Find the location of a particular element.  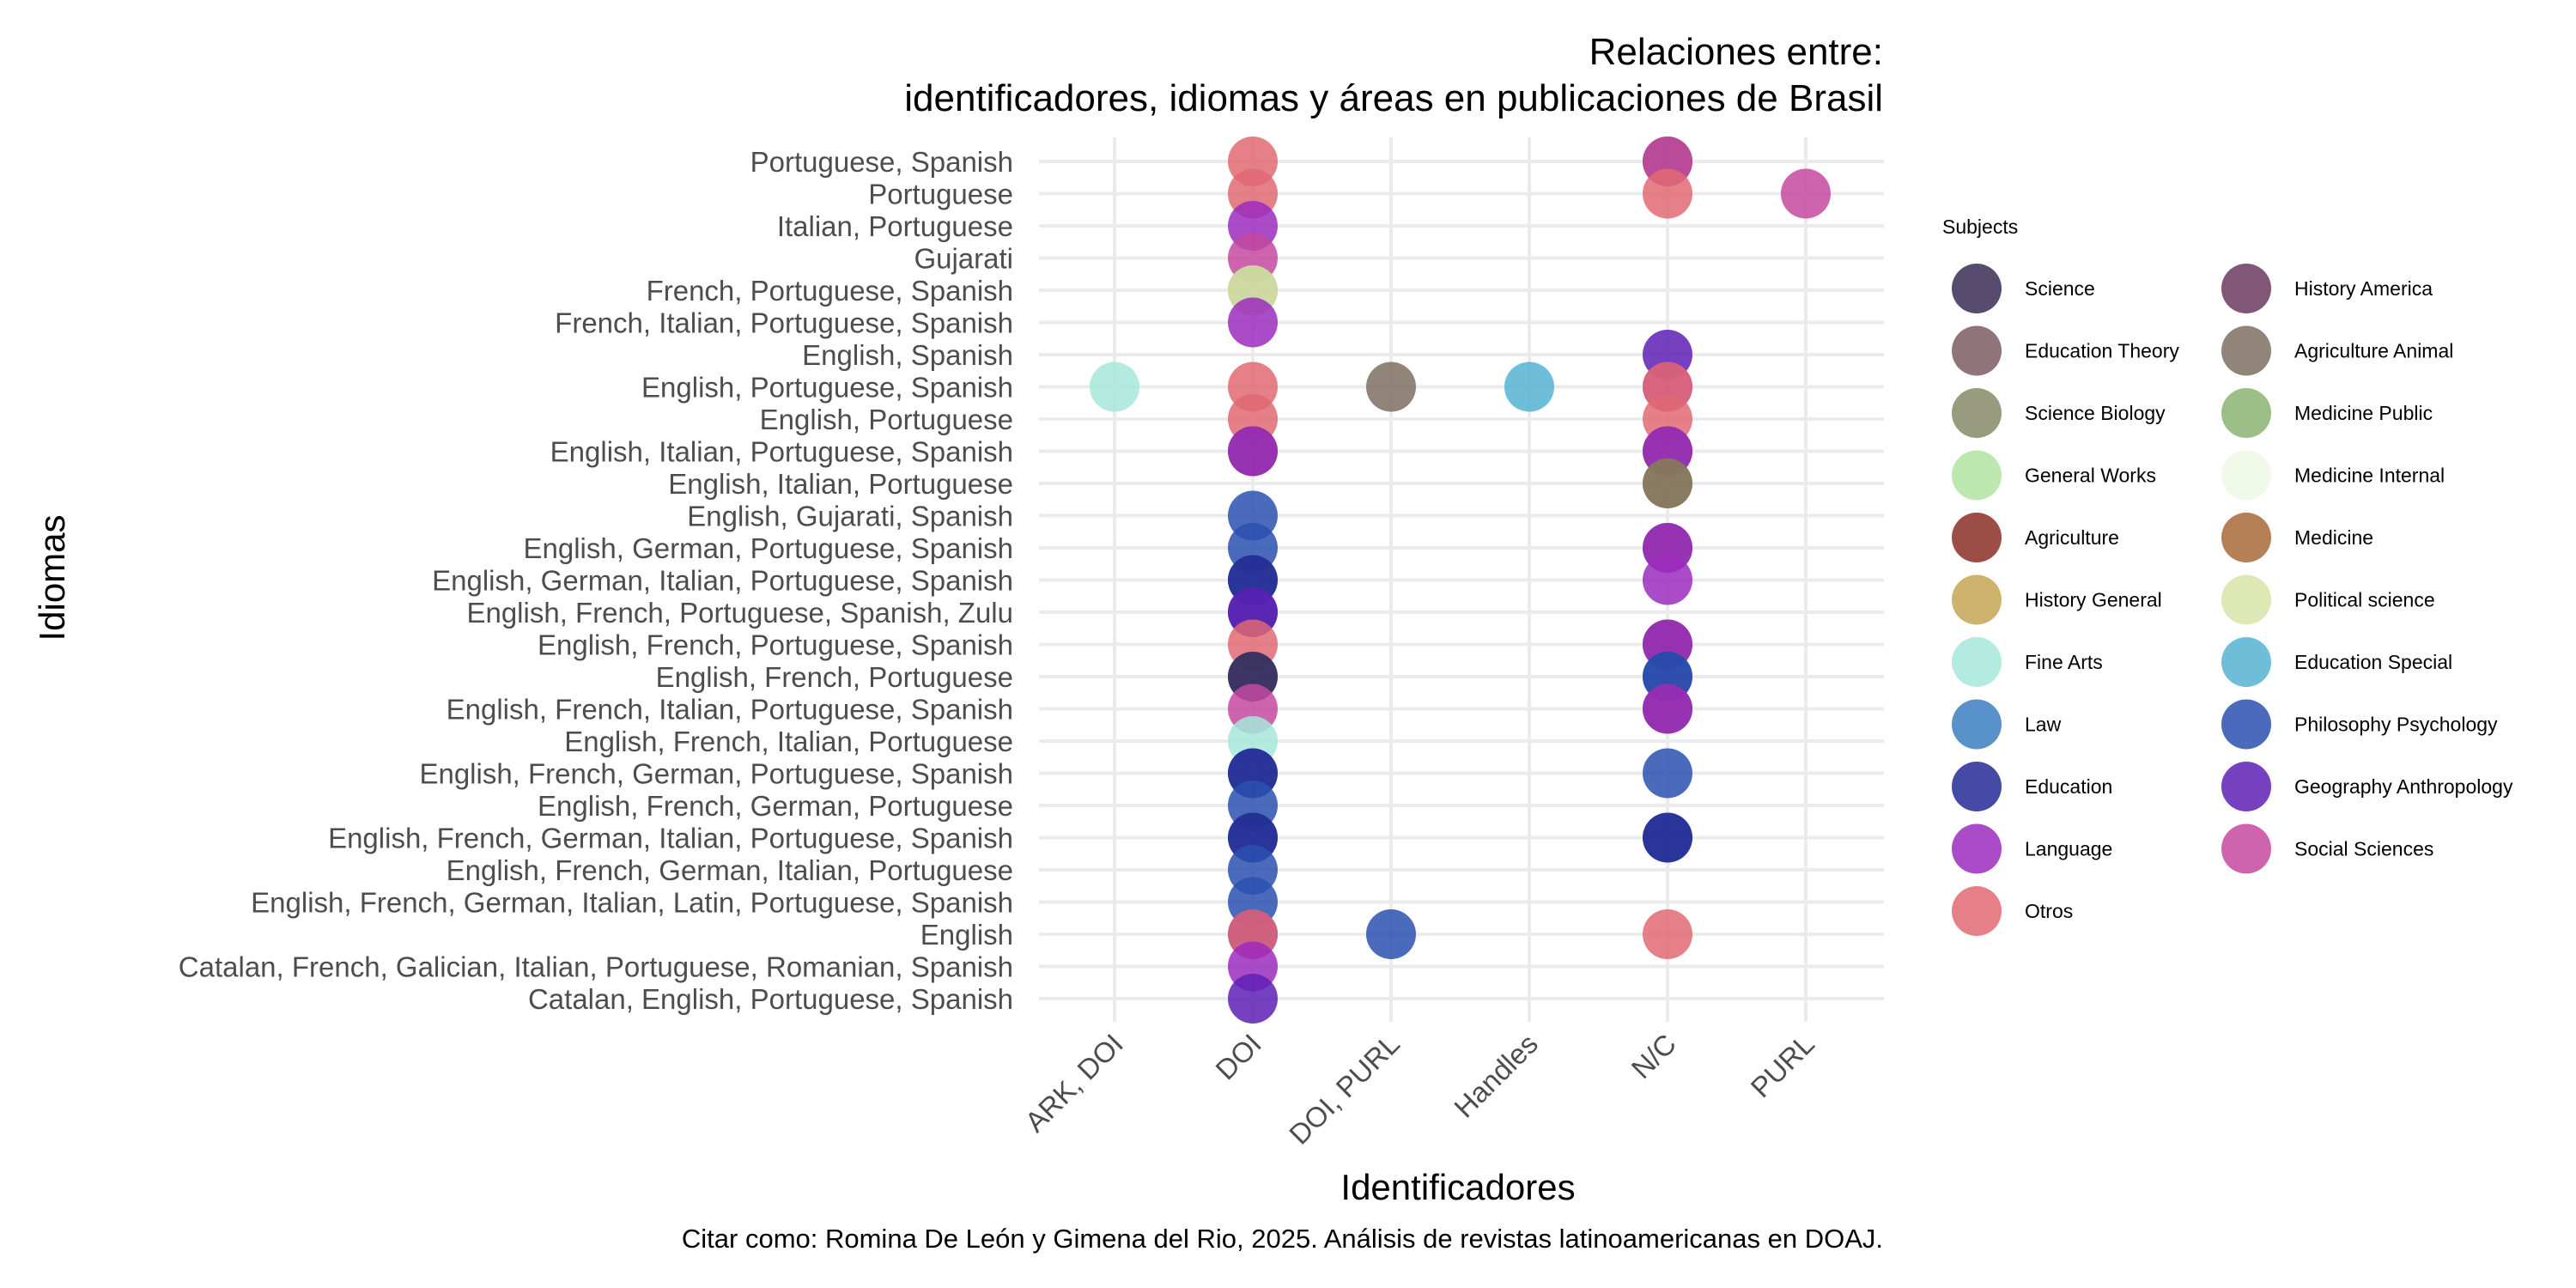

legend-label: Medicine Public is located at coordinates (2363, 413).